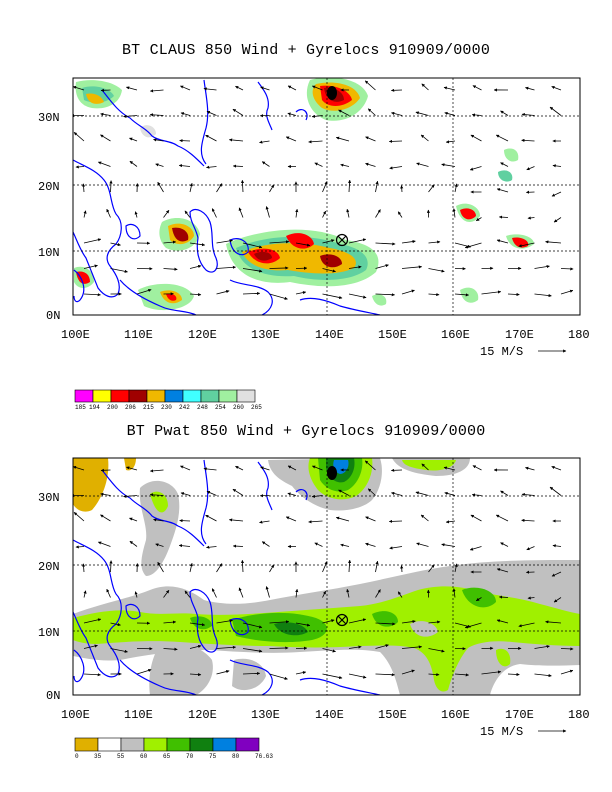 This screenshot has height=792, width=612. What do you see at coordinates (202, 715) in the screenshot?
I see `panel2-lon-120e: 120E` at bounding box center [202, 715].